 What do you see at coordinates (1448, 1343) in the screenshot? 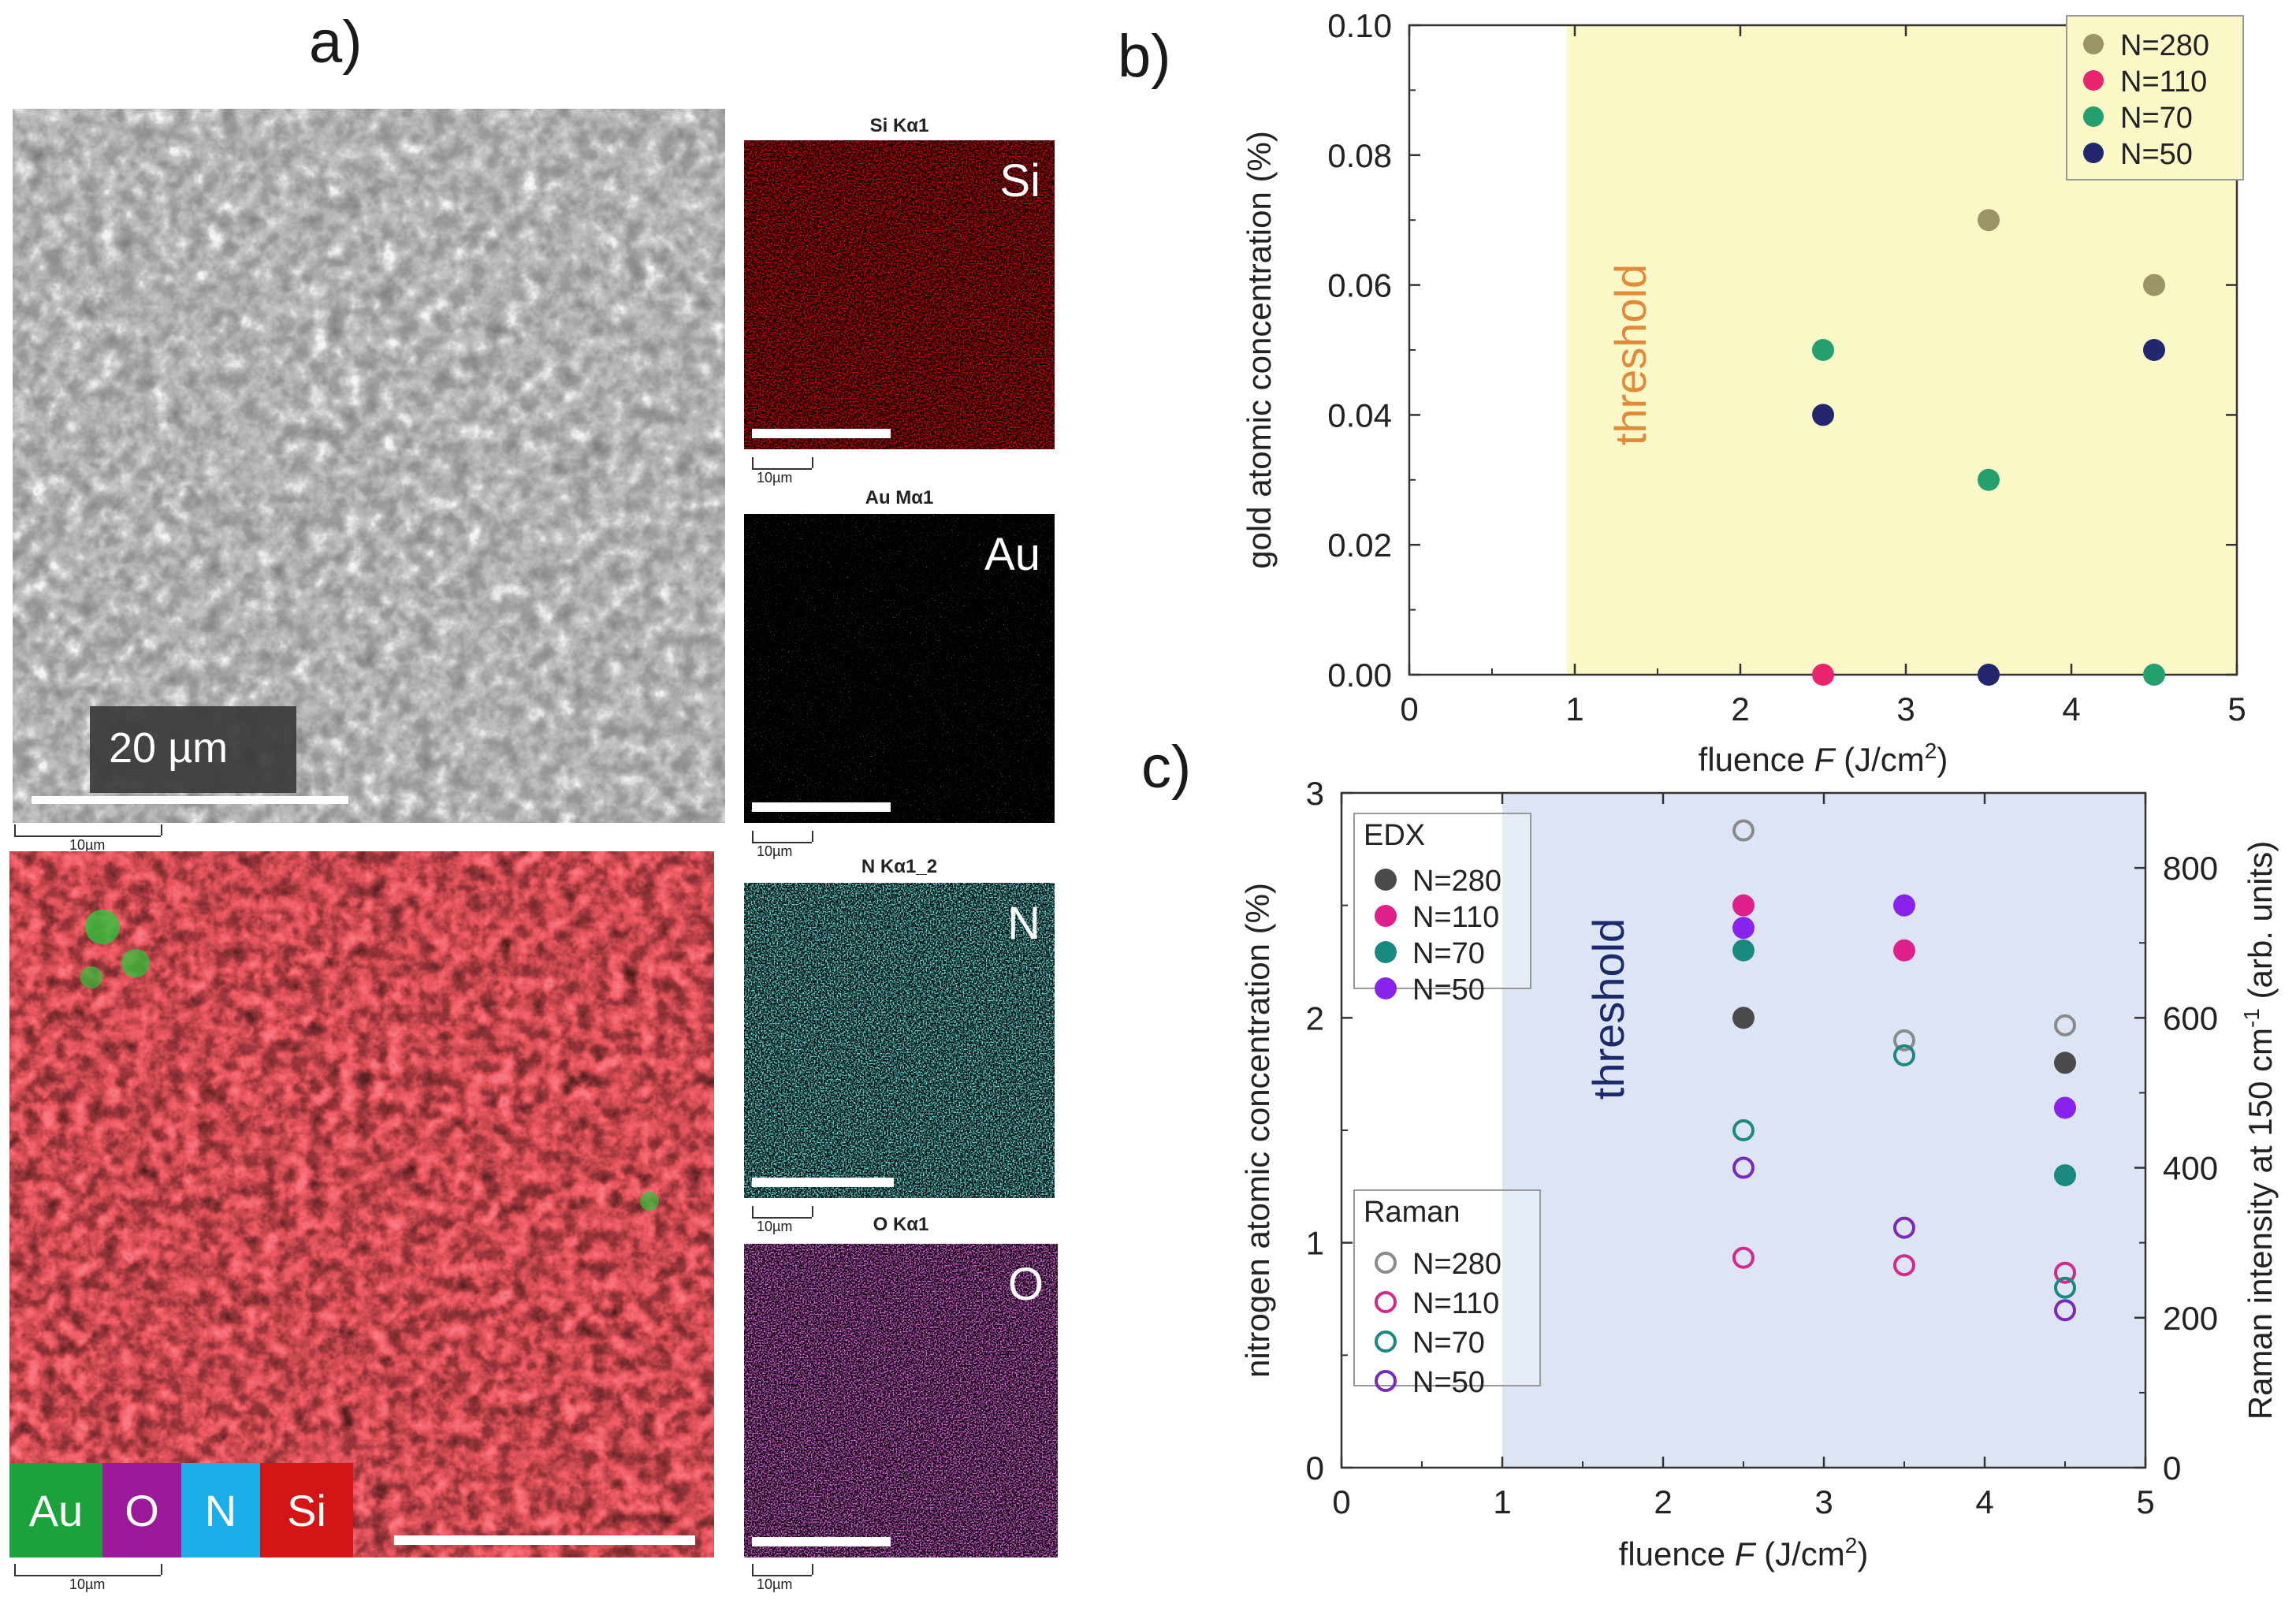
I see `raman-legend-label: N=70` at bounding box center [1448, 1343].